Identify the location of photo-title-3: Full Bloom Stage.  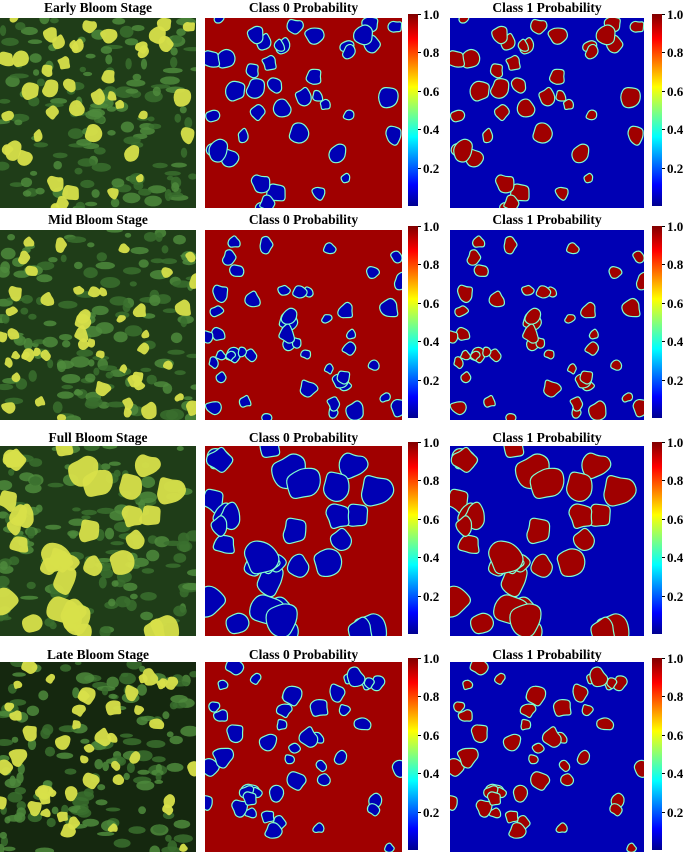
(98, 437).